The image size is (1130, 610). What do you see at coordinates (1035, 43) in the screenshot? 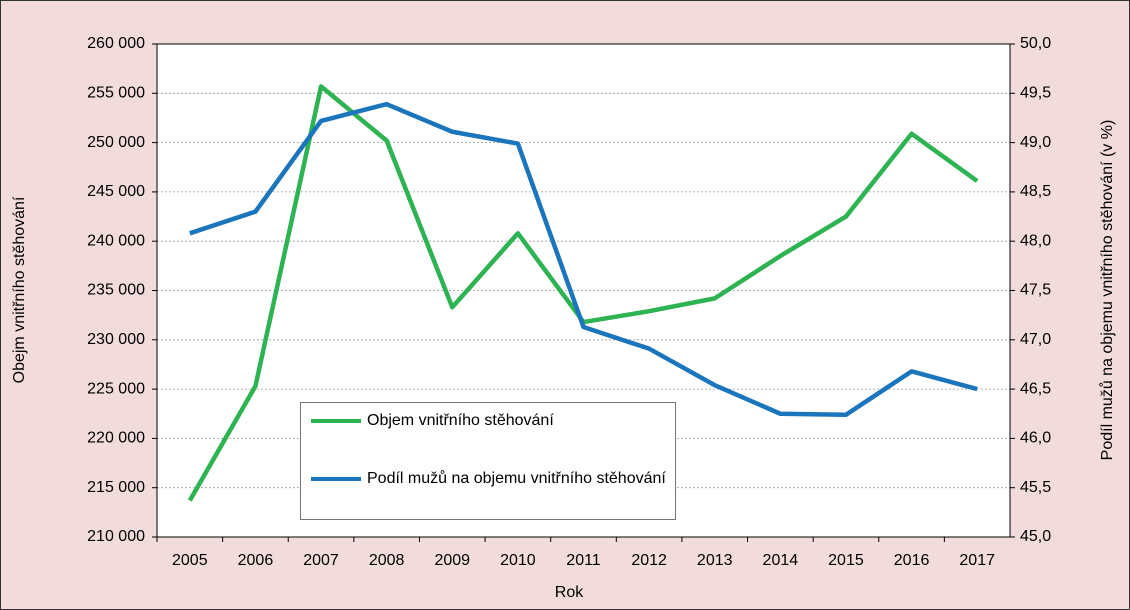
I see `y2-tick-label: 50,0` at bounding box center [1035, 43].